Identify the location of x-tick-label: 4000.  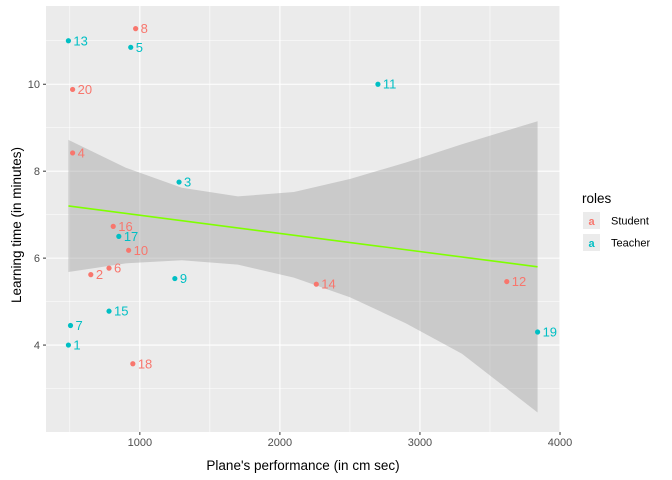
(560, 443).